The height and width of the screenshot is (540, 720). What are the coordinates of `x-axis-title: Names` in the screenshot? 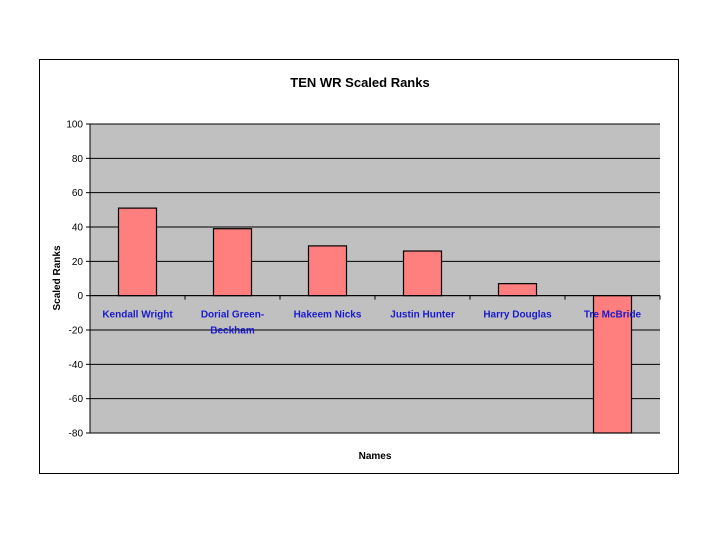 It's located at (375, 456).